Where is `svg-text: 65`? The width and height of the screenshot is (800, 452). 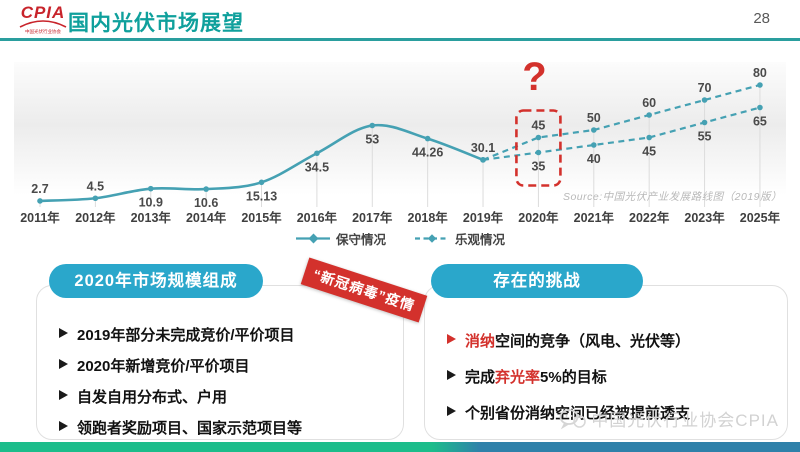
svg-text: 65 is located at coordinates (760, 122).